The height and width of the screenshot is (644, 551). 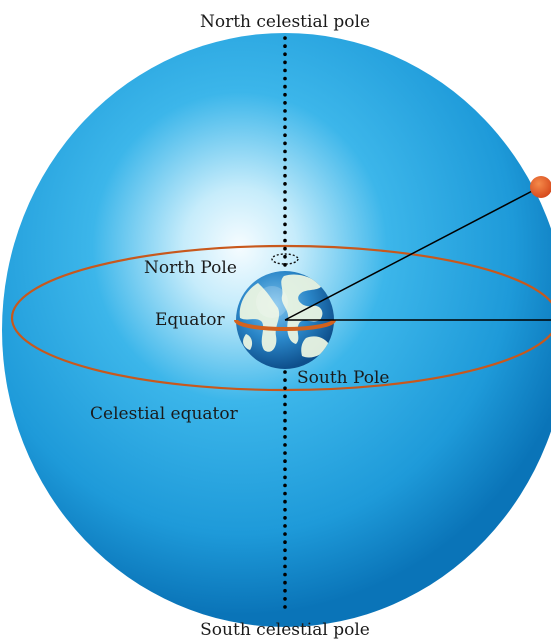 I want to click on star-marker, so click(x=540, y=187).